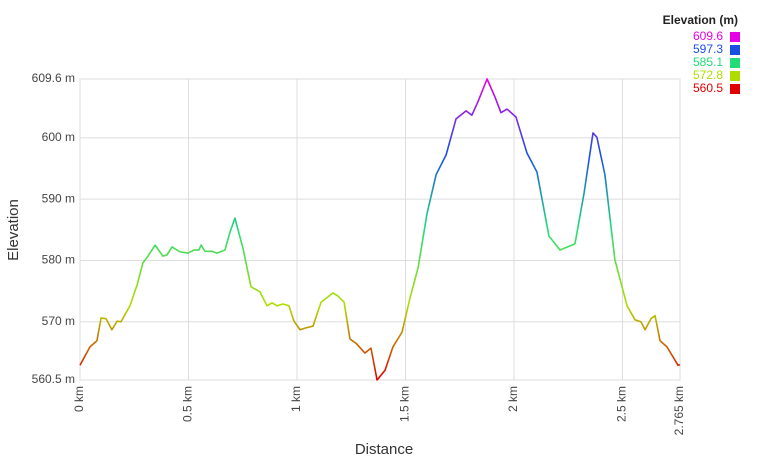  Describe the element at coordinates (405, 404) in the screenshot. I see `x-tick-label: 1.5 km` at that location.